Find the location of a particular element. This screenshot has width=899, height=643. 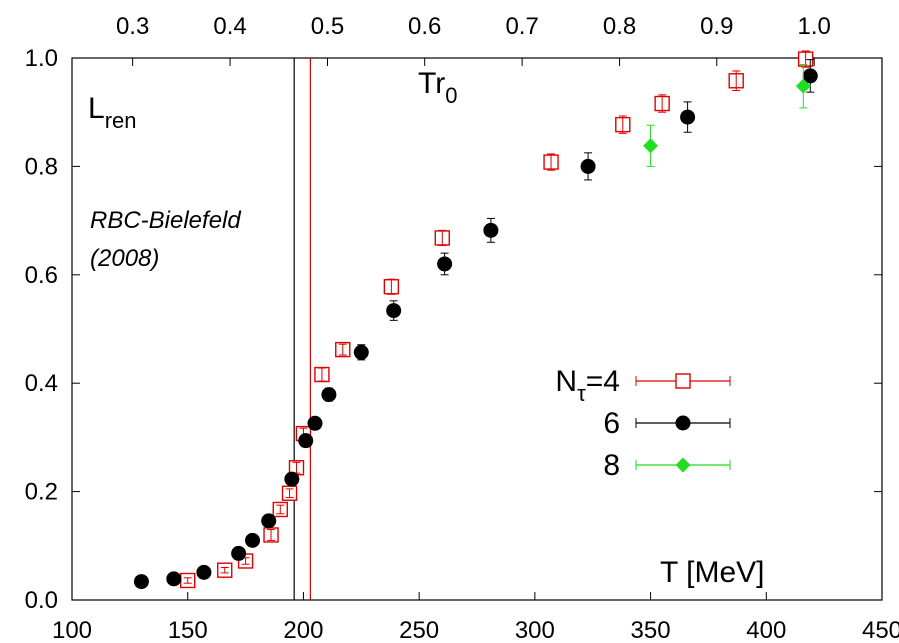

annotation-line-1: RBC-Bielefeld is located at coordinates (165, 220).